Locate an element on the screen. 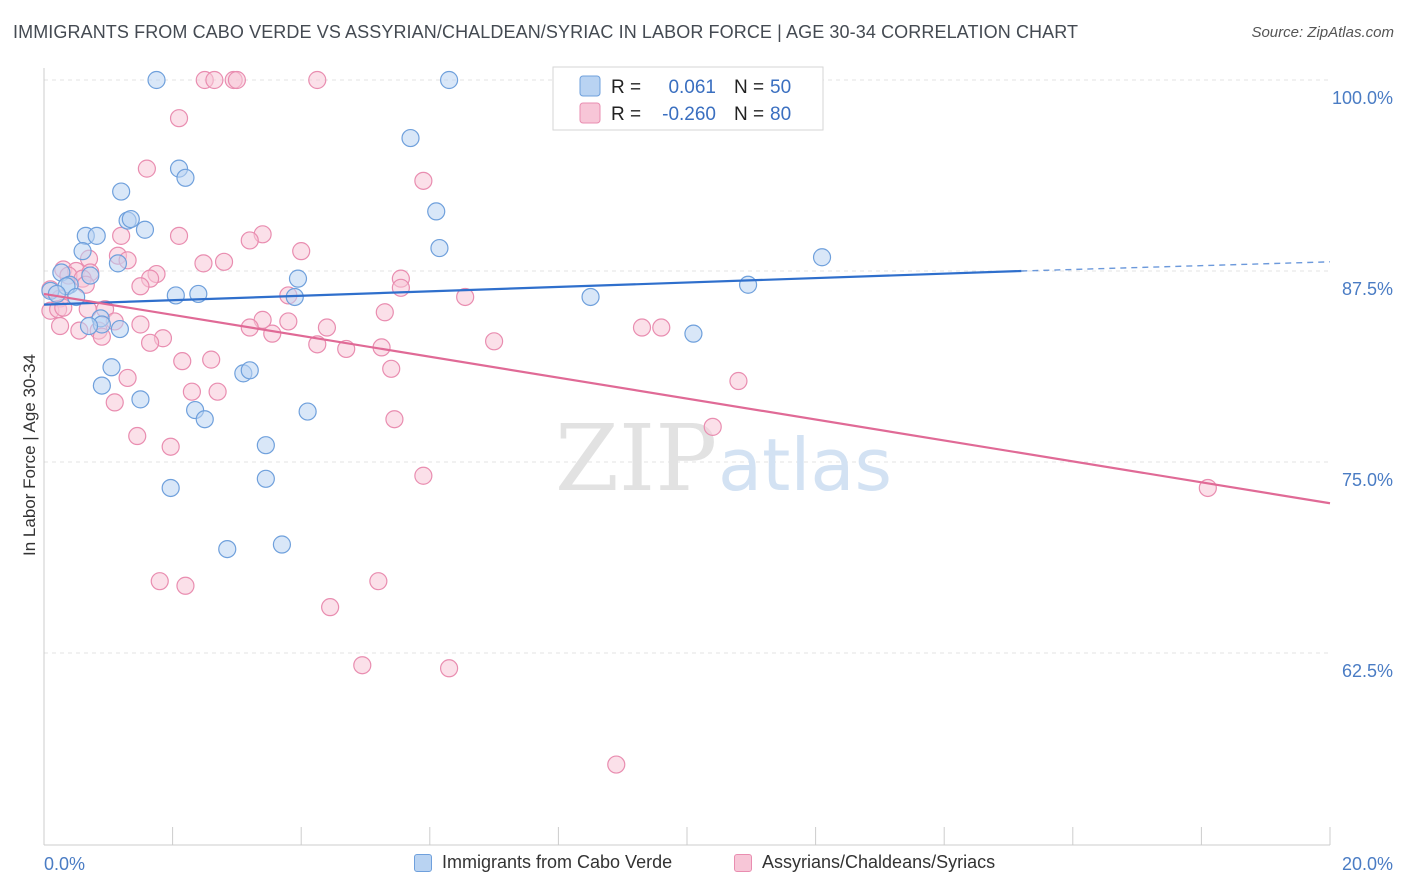  legend-label-assyrians: Assyrians/Chaldeans/Syriacs is located at coordinates (879, 862).